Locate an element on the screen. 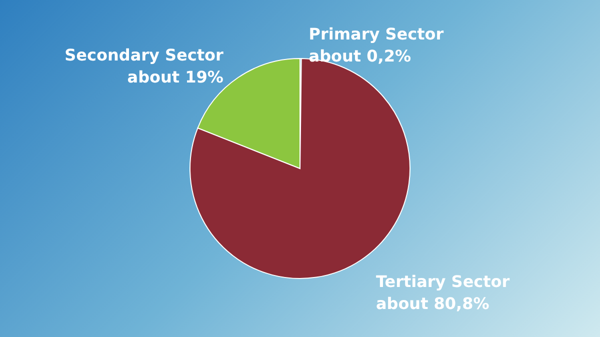 The image size is (600, 337). data-label: about 19% is located at coordinates (175, 77).